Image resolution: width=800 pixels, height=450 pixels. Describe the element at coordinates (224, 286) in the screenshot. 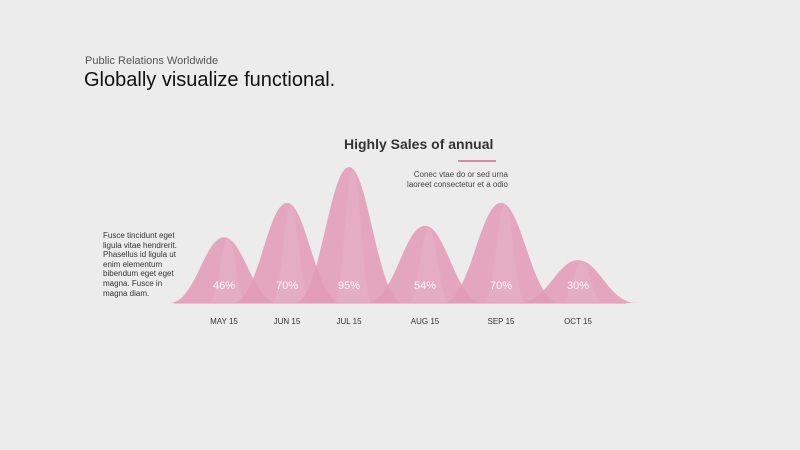

I see `data-label: 46%` at that location.